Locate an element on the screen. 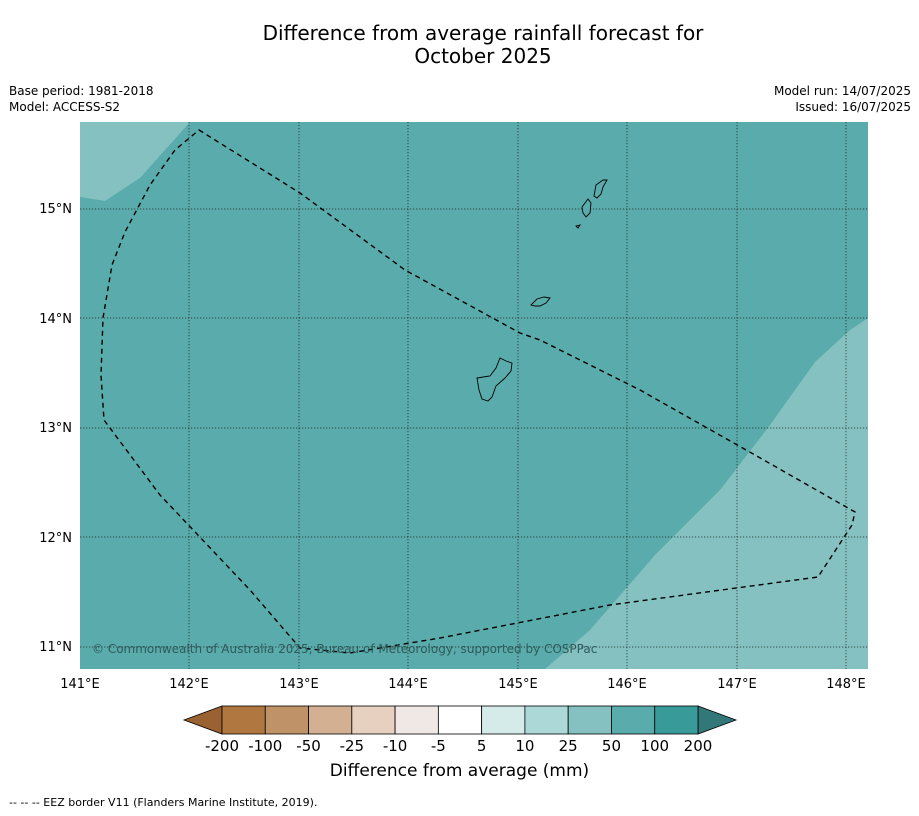 The image size is (919, 816). lat-tick-label: 14°N is located at coordinates (55, 319).